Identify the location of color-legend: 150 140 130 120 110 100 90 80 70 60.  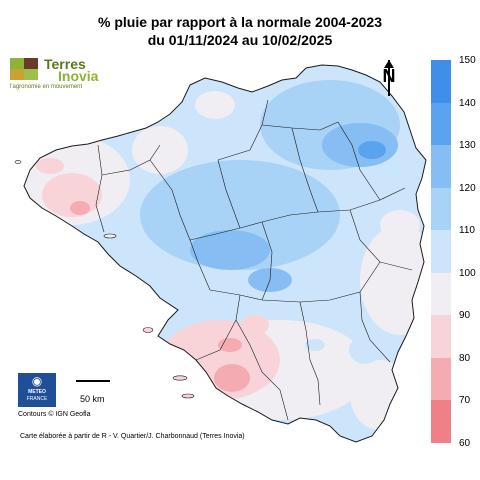
(453, 252).